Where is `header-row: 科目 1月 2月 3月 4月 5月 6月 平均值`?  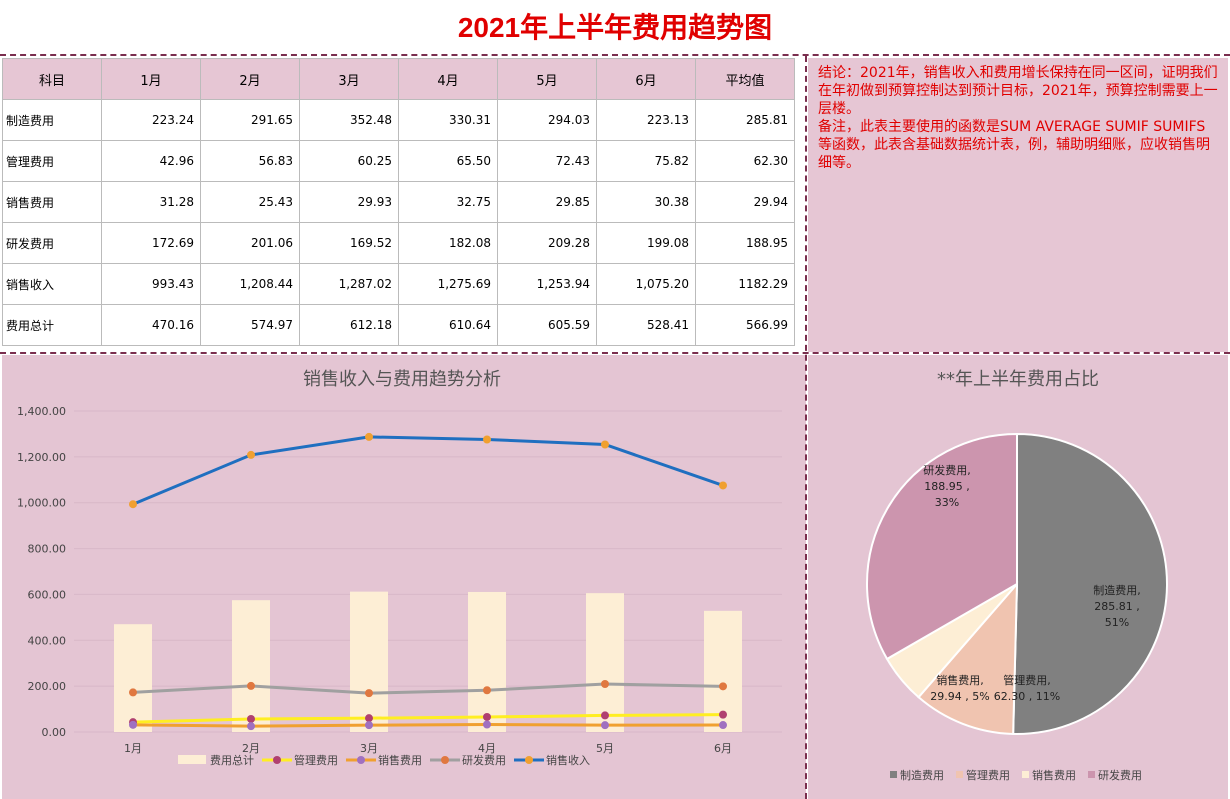
header-row: 科目 1月 2月 3月 4月 5月 6月 平均值 is located at coordinates (398, 79).